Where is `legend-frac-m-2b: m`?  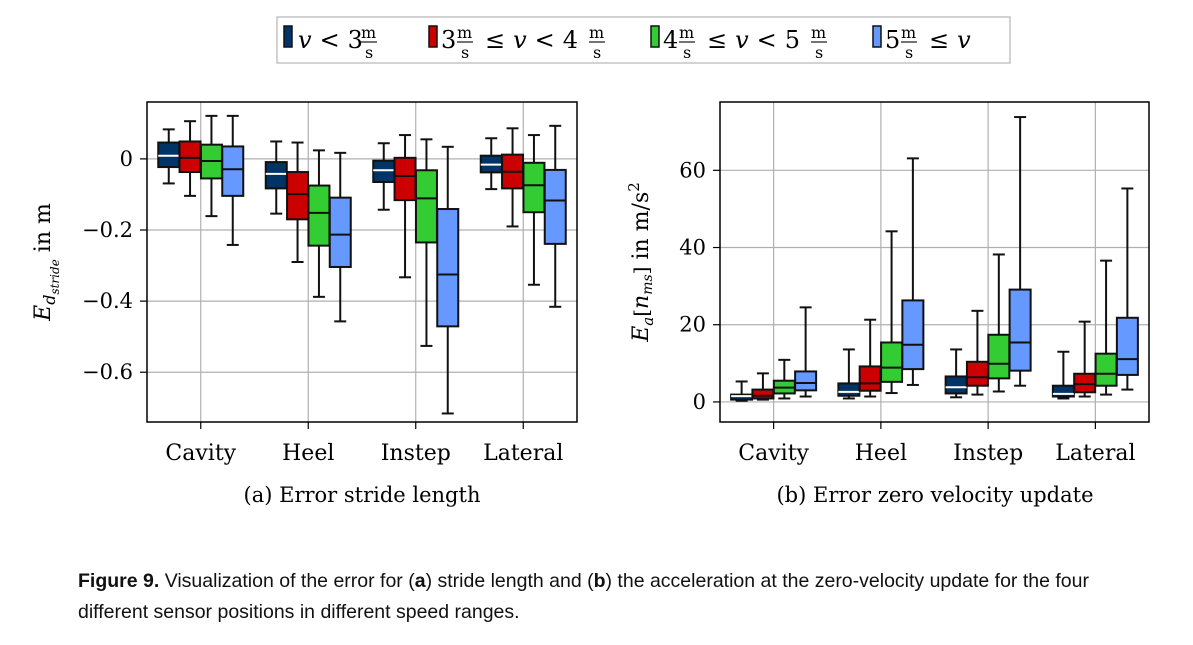
legend-frac-m-2b: m is located at coordinates (596, 32).